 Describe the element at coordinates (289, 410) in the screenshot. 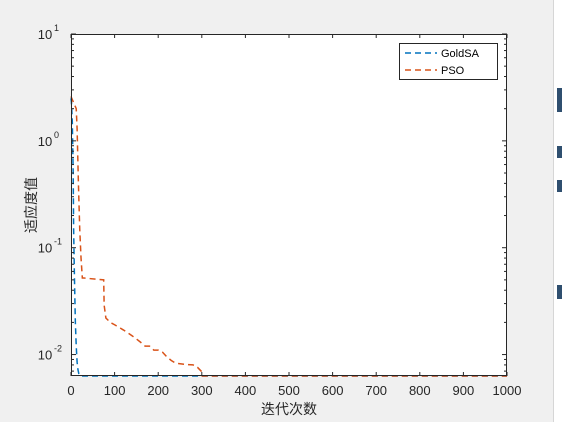

I see `x-axis-label: 迭代次数` at that location.